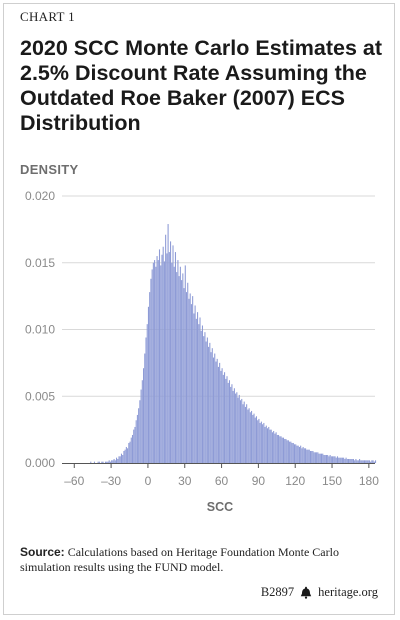 The width and height of the screenshot is (400, 620). What do you see at coordinates (348, 592) in the screenshot?
I see `site-link: heritage.org` at bounding box center [348, 592].